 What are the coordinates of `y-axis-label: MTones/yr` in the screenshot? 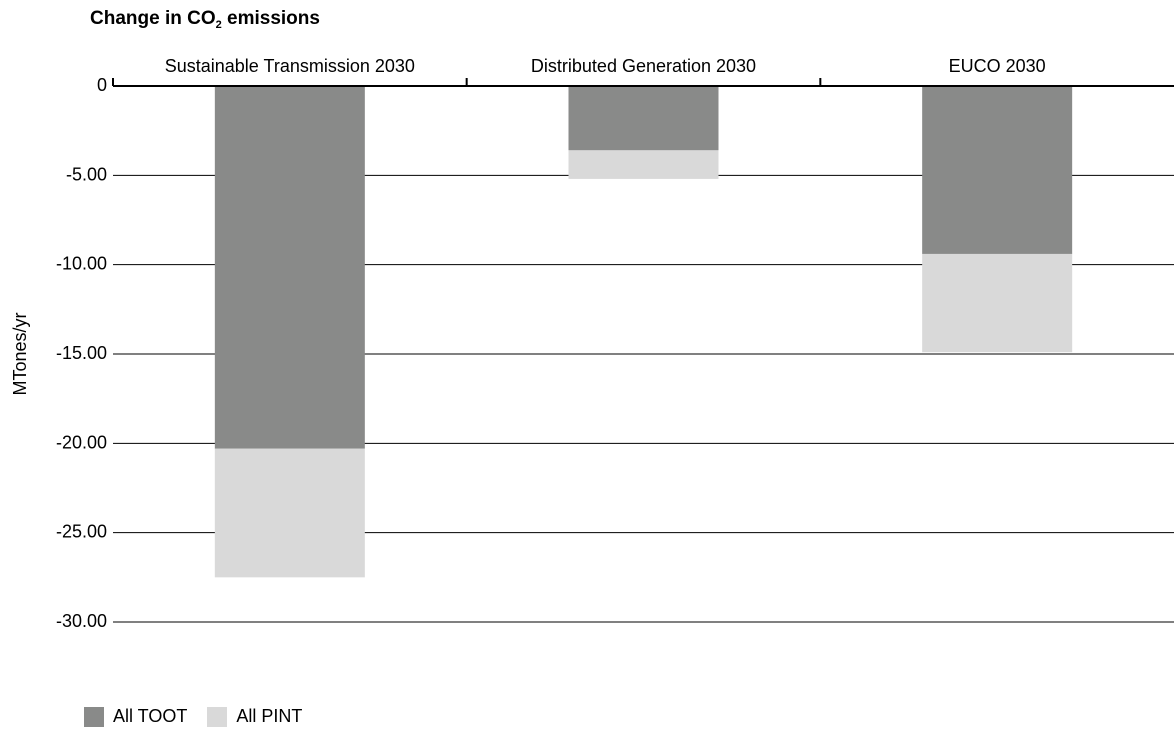 It's located at (20, 353).